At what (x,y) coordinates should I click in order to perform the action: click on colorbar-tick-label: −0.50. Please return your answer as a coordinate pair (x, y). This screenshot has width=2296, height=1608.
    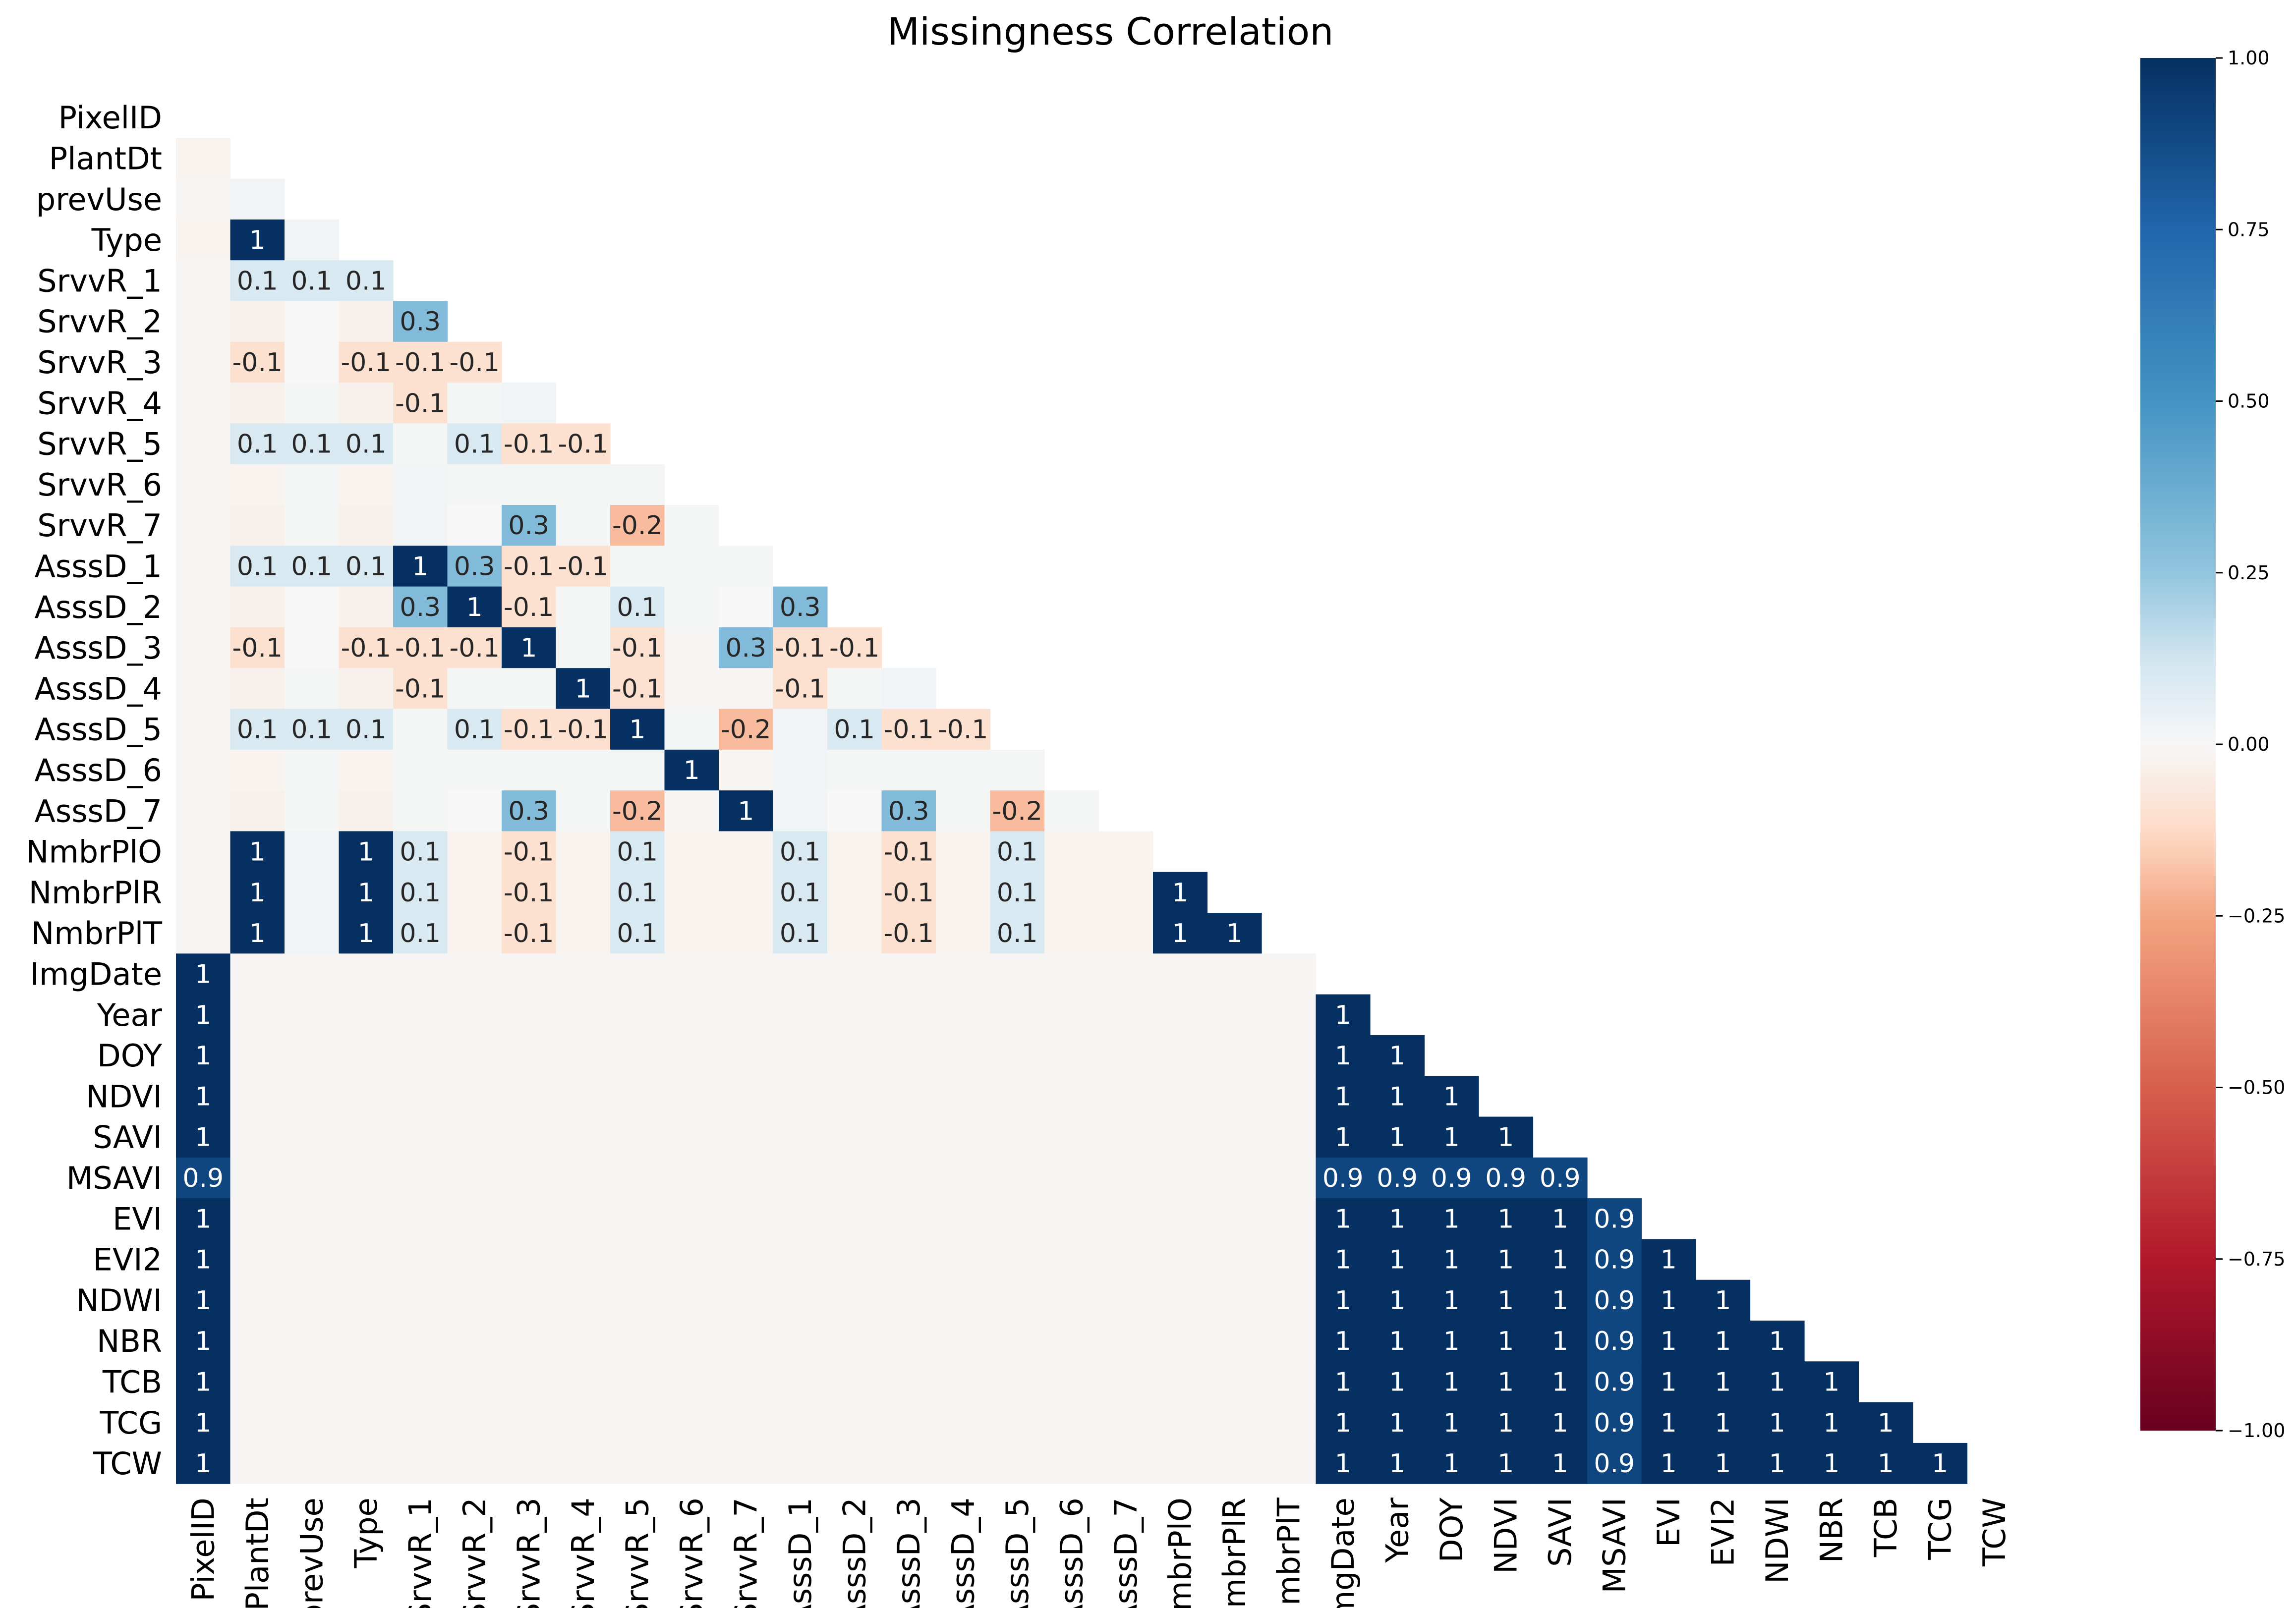
    Looking at the image, I should click on (2257, 1088).